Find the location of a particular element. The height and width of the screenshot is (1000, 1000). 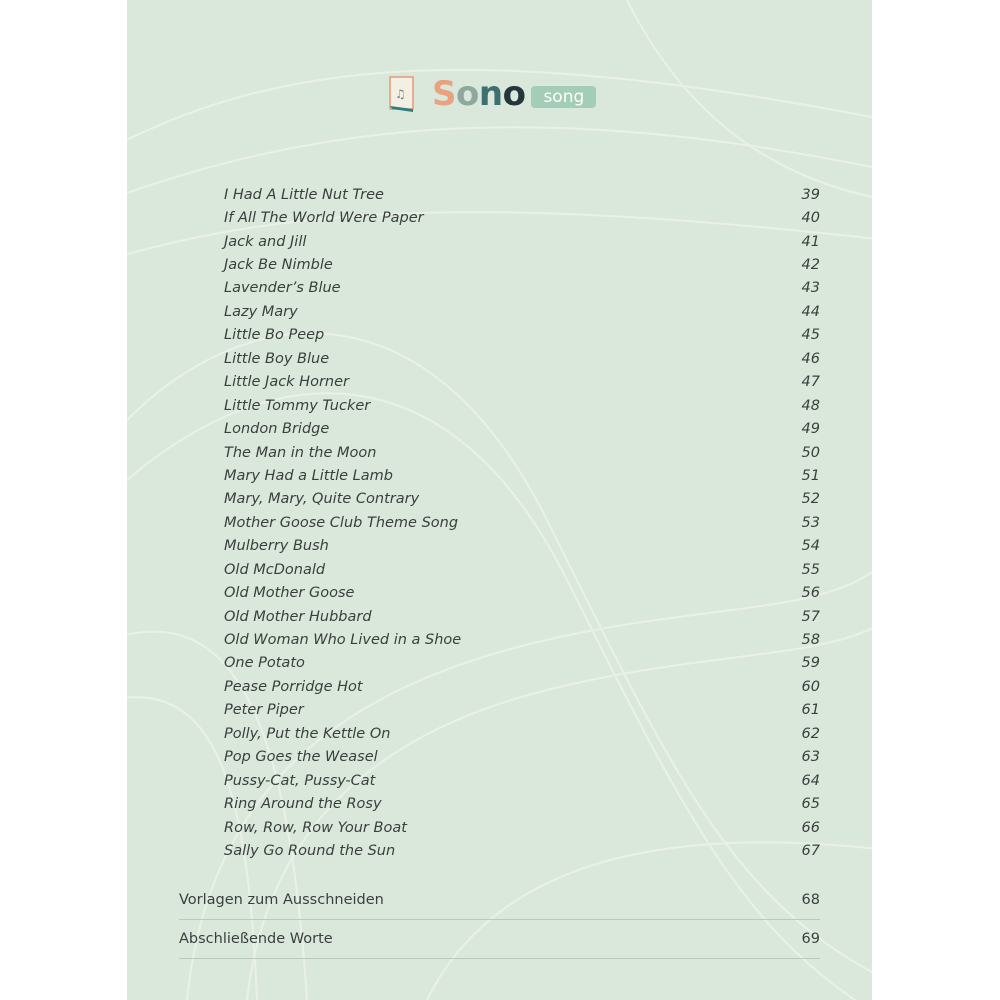

toc-entry: Lazy Mary 44 is located at coordinates (522, 311).